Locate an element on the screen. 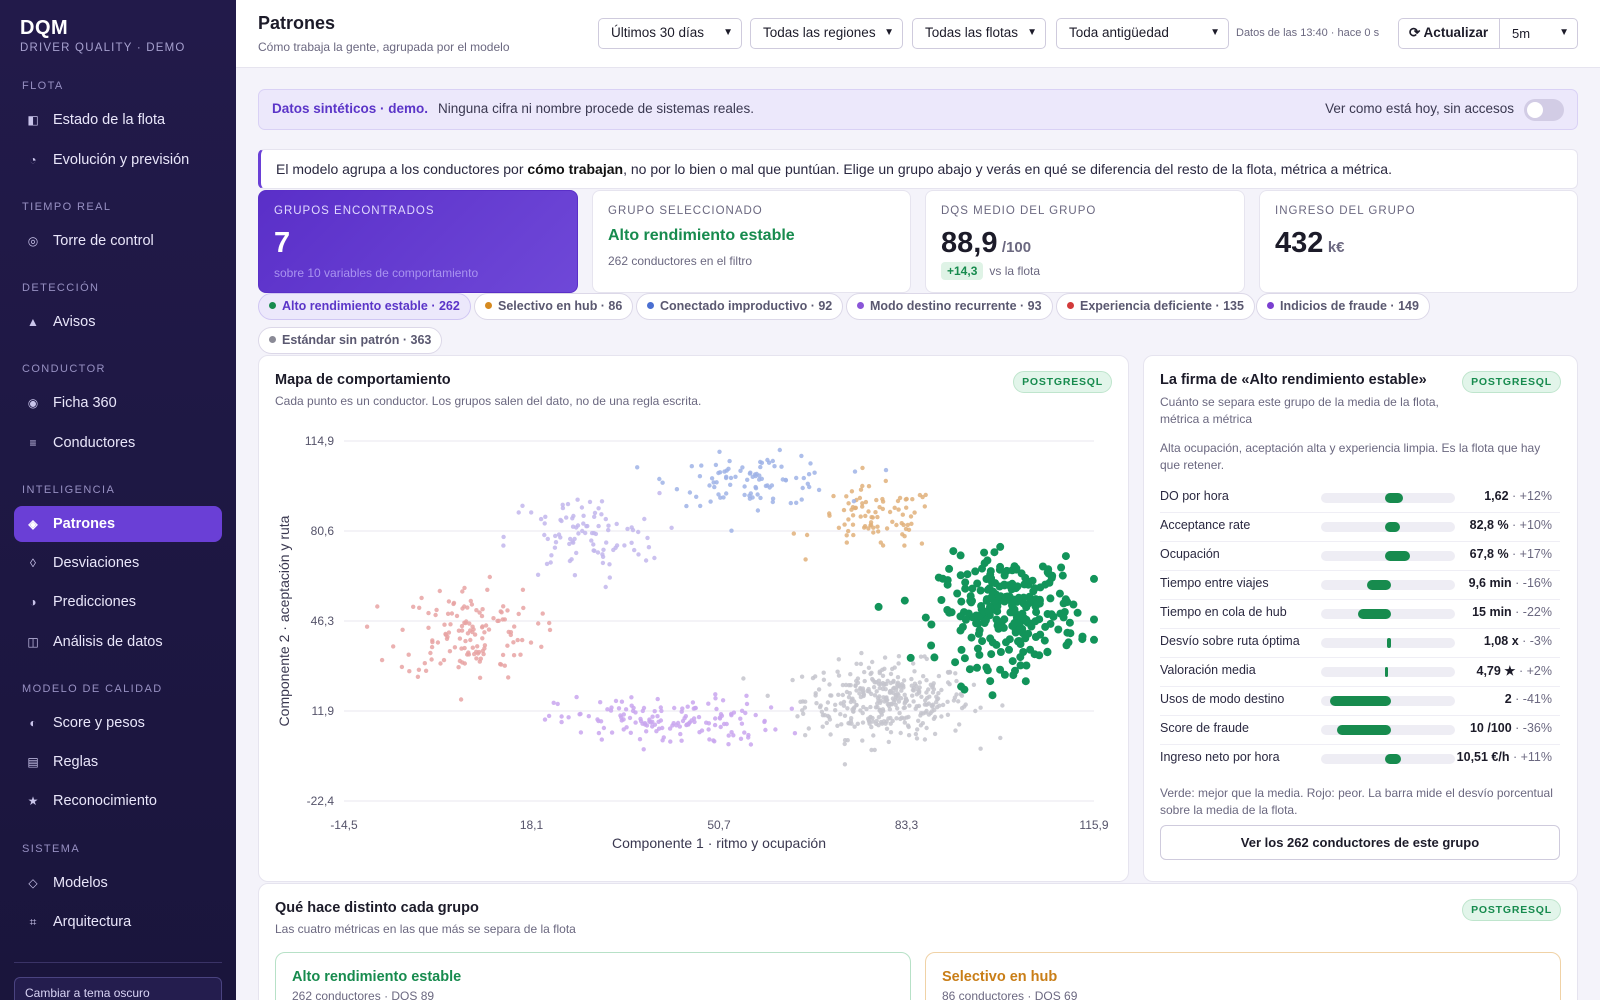 The image size is (1600, 1000). sidebar-item-ficha-360: ◉ Ficha 360 is located at coordinates (118, 403).